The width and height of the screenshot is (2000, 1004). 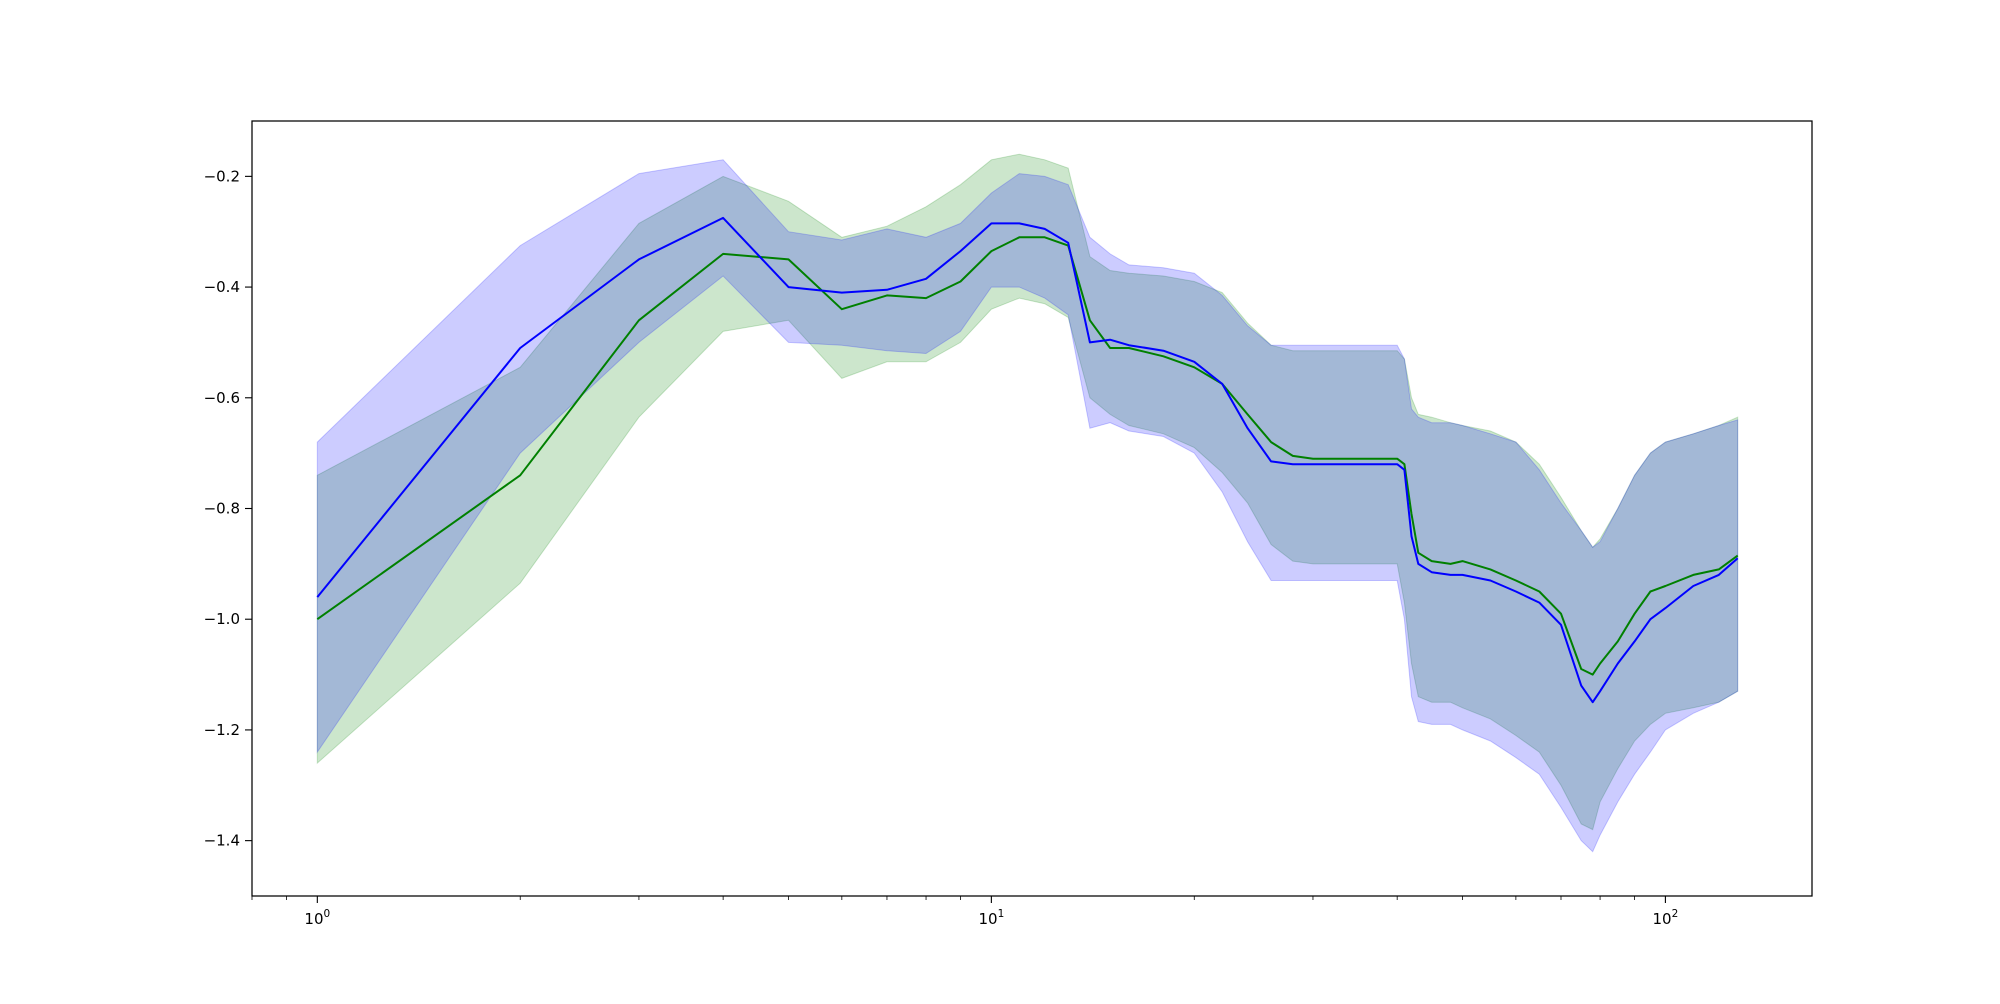 I want to click on y-tick-label: −0.8, so click(x=222, y=509).